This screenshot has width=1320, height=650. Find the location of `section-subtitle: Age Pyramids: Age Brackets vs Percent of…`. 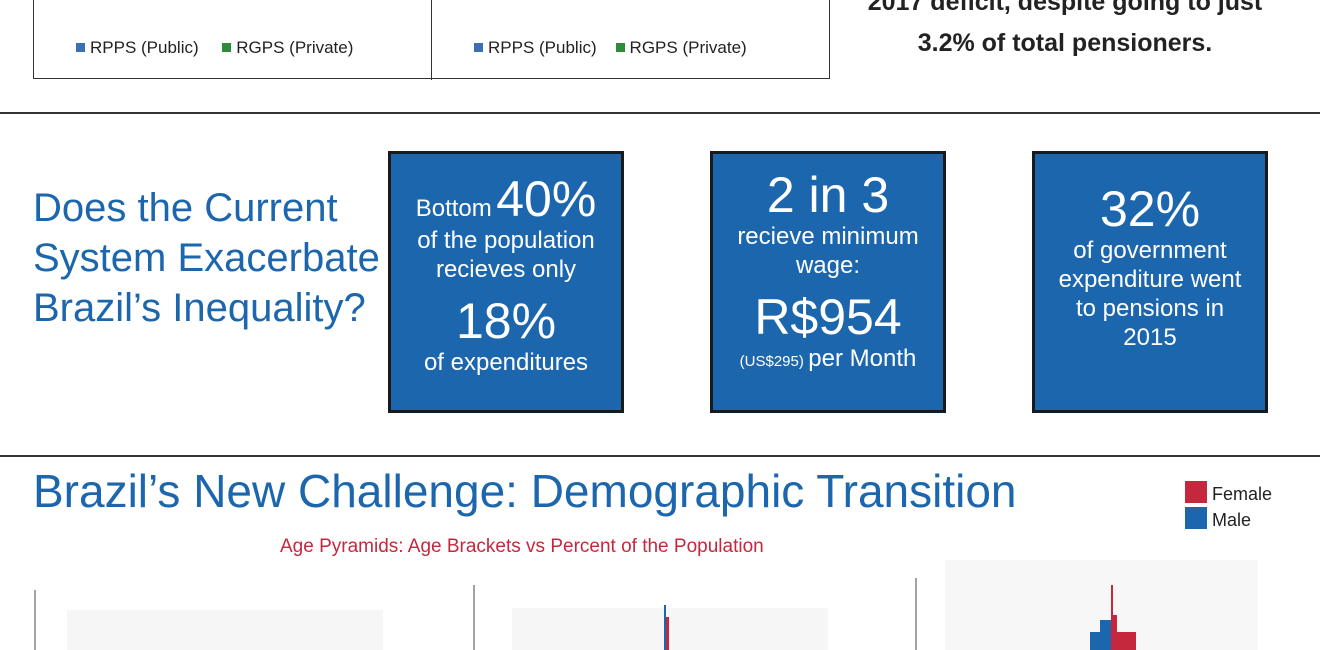

section-subtitle: Age Pyramids: Age Brackets vs Percent of… is located at coordinates (522, 546).